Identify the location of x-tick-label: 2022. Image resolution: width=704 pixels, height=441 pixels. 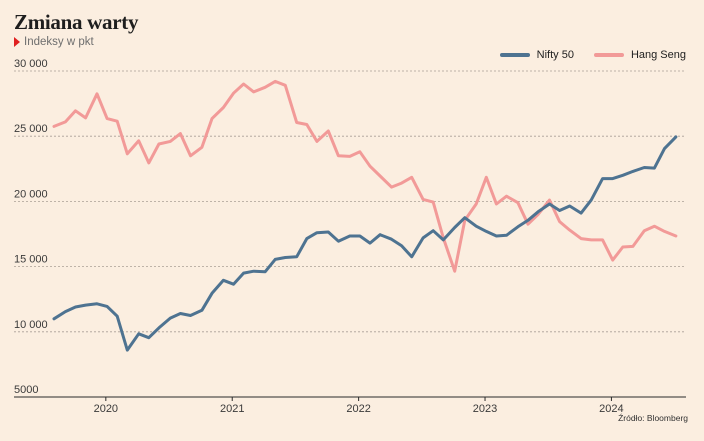
(358, 409).